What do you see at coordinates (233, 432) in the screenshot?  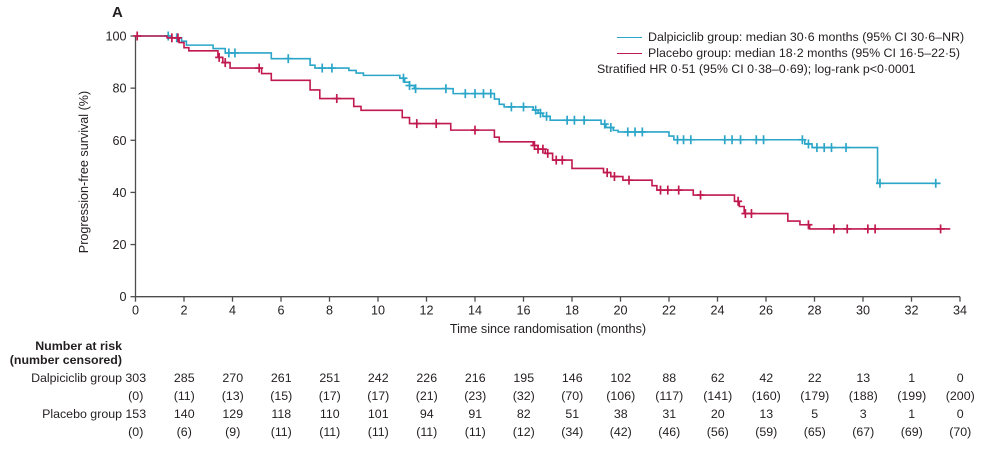 I see `censored-count-cell: (9)` at bounding box center [233, 432].